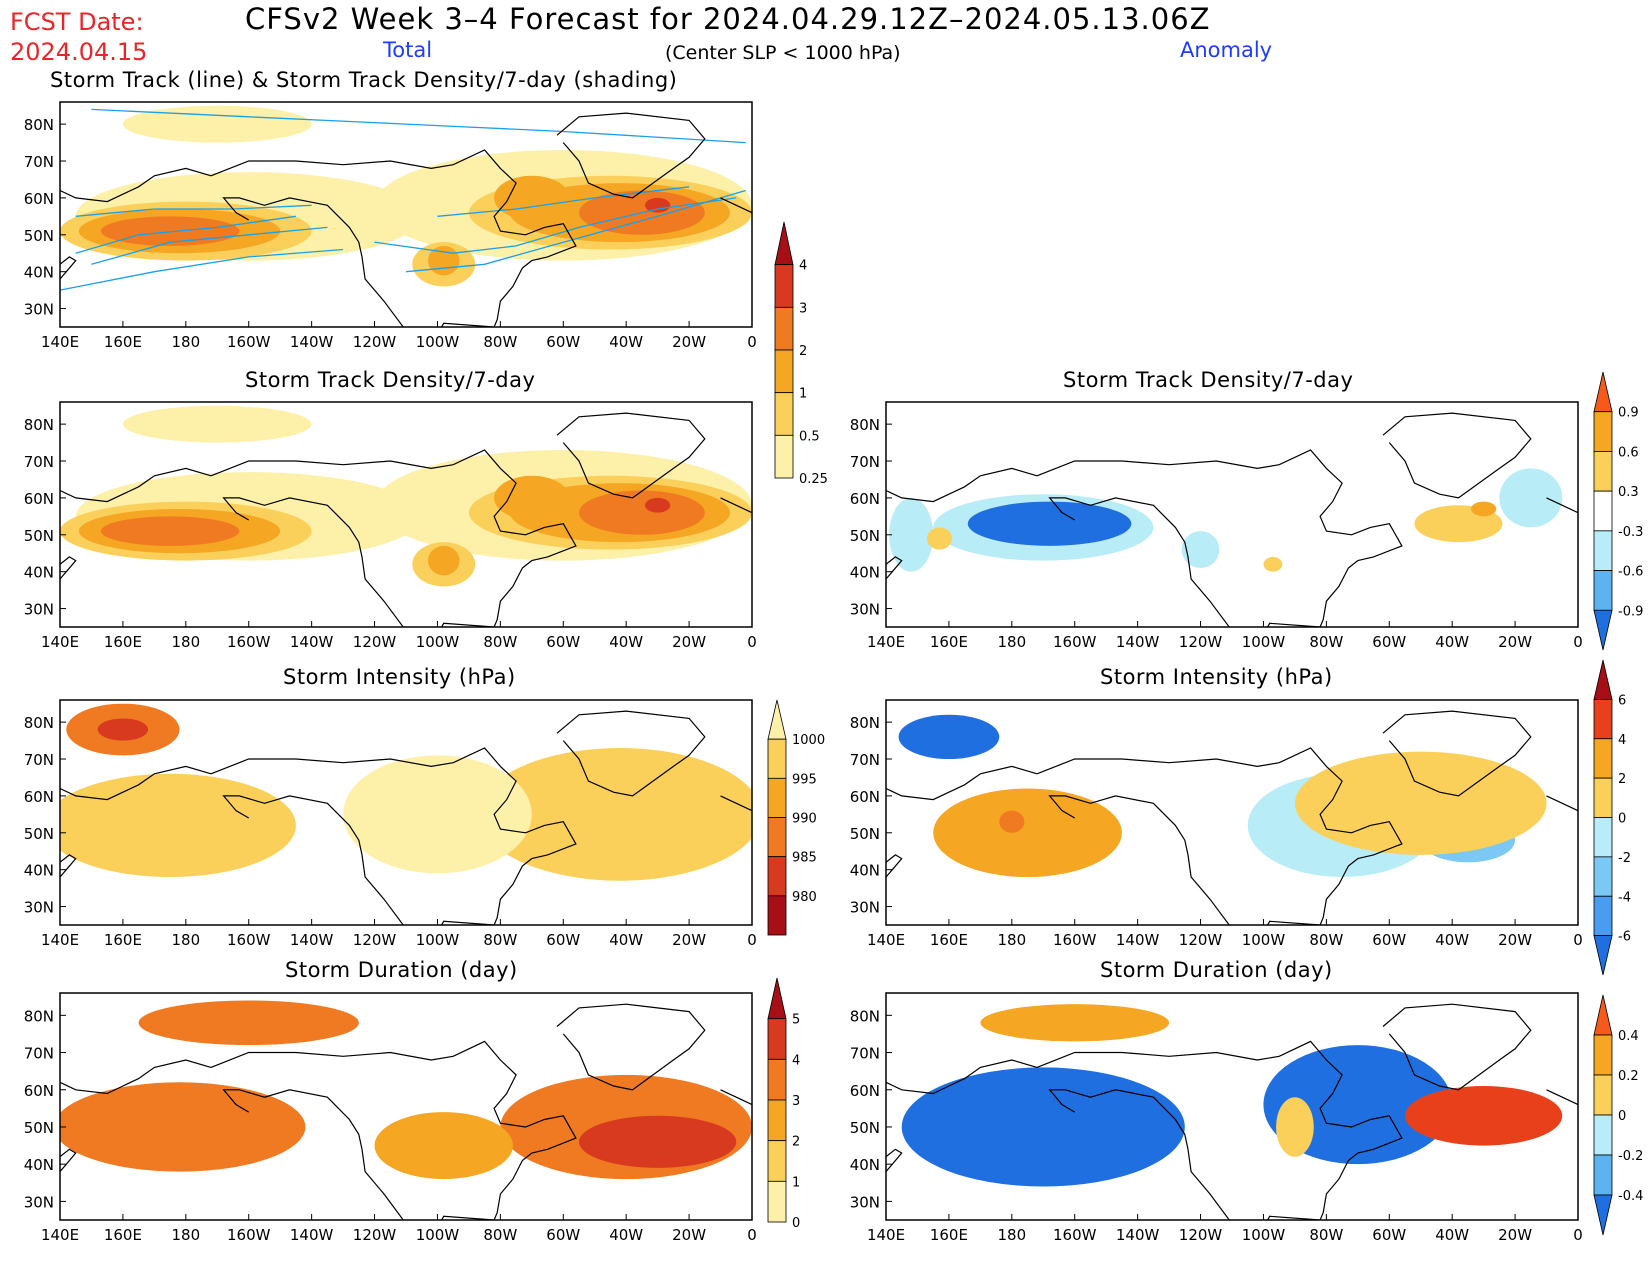 This screenshot has height=1275, width=1650. What do you see at coordinates (1216, 970) in the screenshot?
I see `panel-title: Storm Duration (day)` at bounding box center [1216, 970].